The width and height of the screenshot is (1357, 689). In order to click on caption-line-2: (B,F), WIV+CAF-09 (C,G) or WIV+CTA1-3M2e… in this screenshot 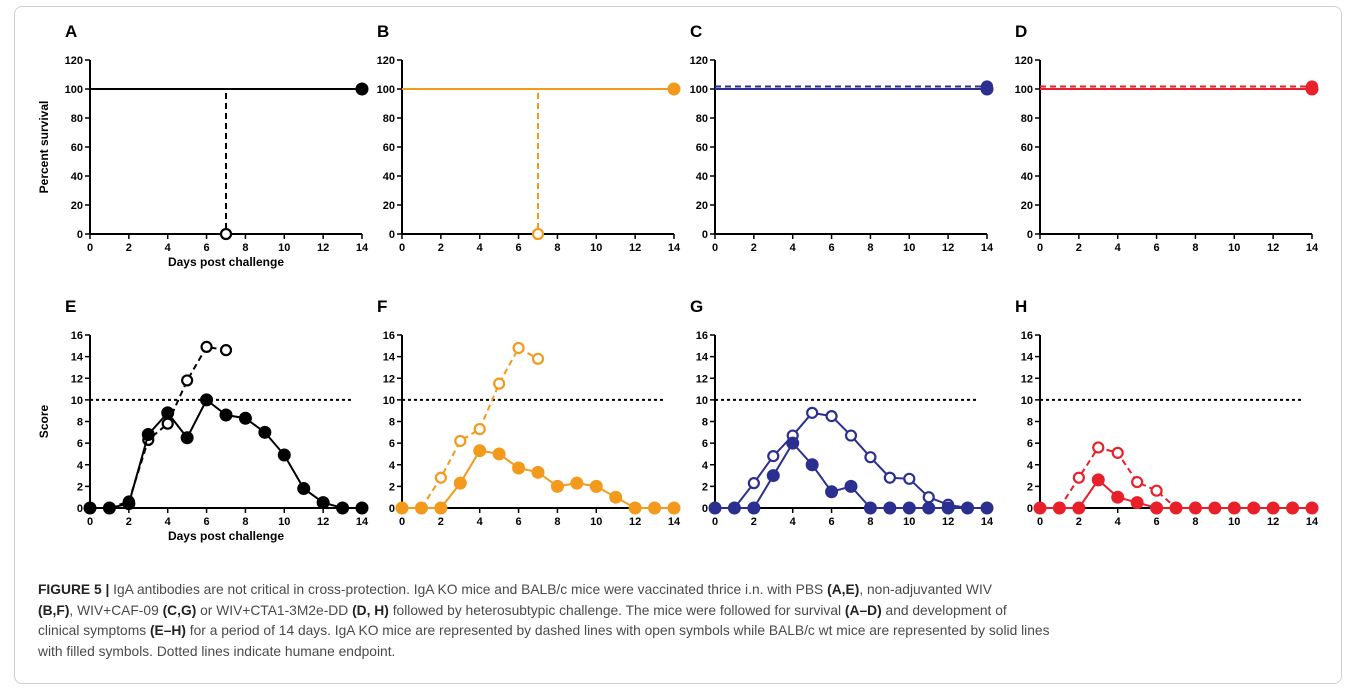, I will do `click(522, 610)`.